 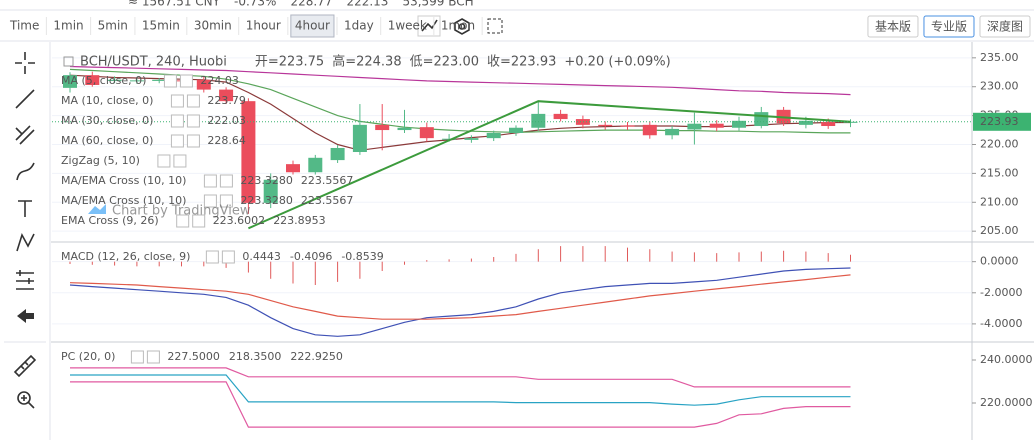 I want to click on brush-tool, so click(x=25, y=171).